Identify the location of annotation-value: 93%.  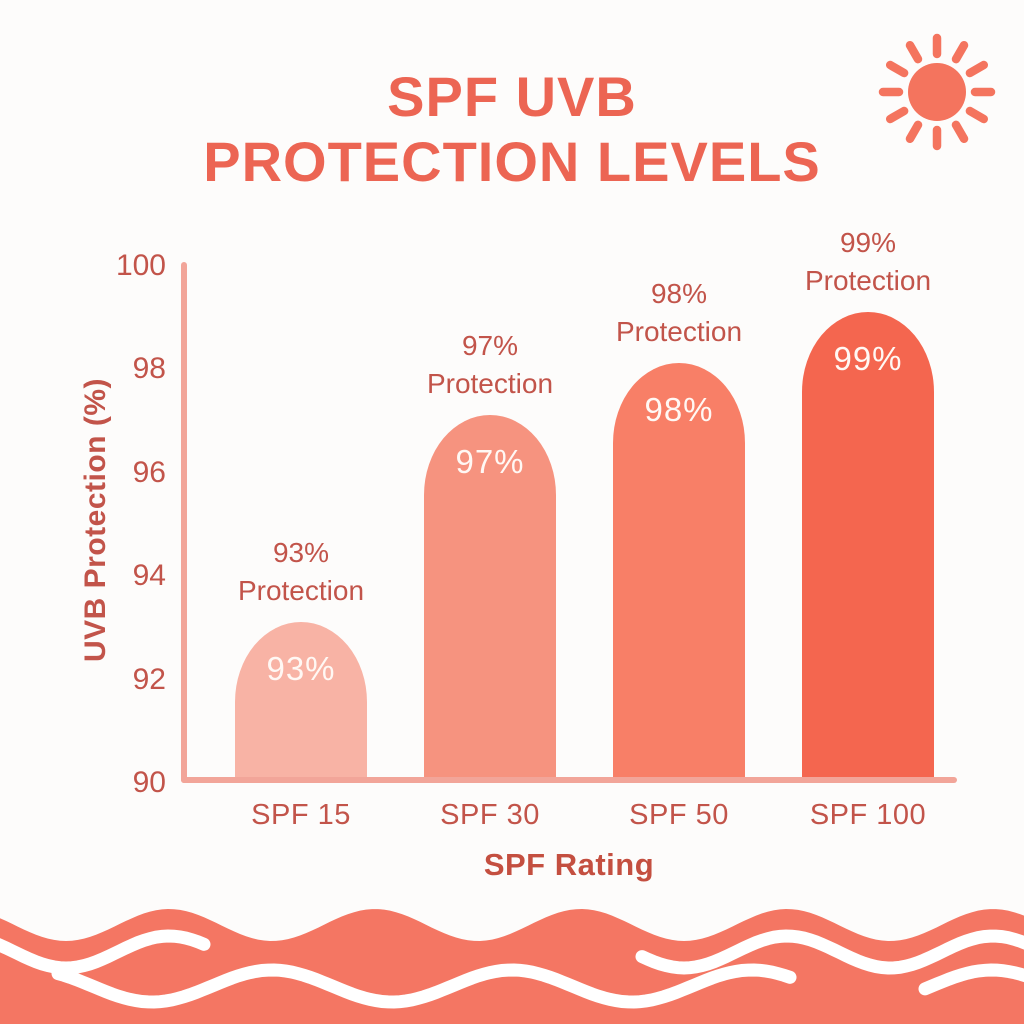
(301, 552).